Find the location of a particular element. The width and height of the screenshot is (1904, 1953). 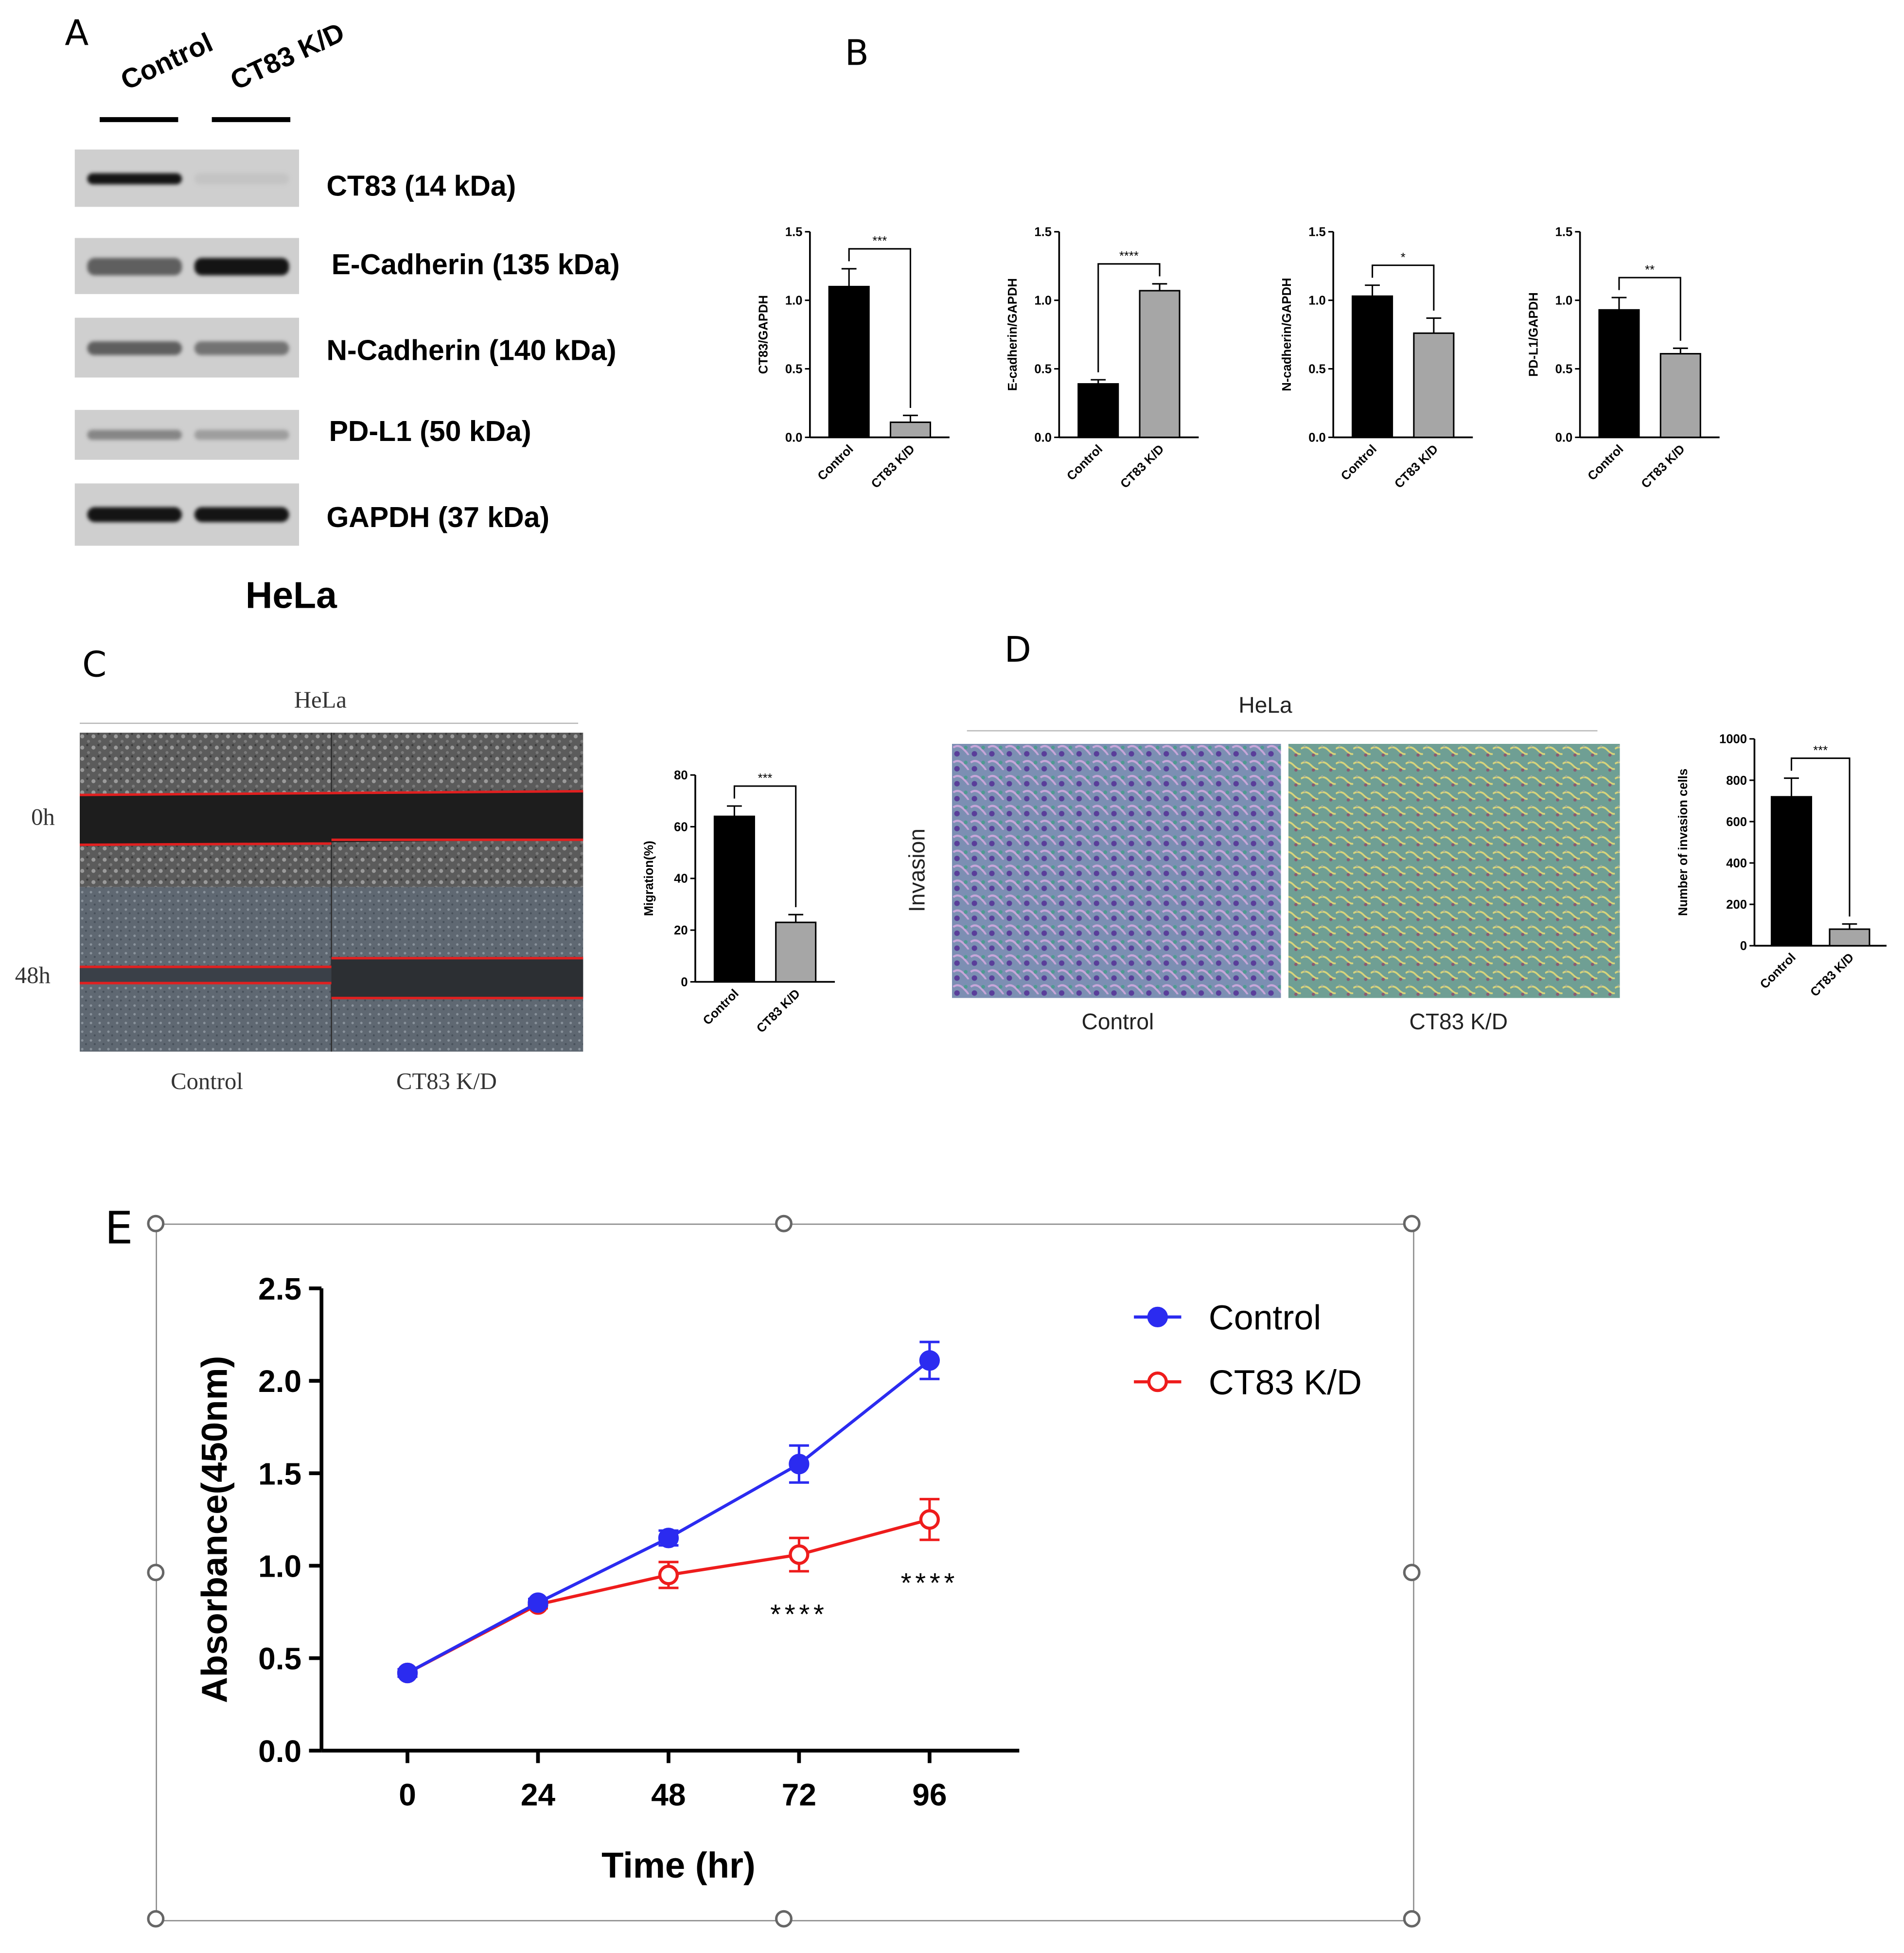

invasion-row-label: Invasion is located at coordinates (917, 870).